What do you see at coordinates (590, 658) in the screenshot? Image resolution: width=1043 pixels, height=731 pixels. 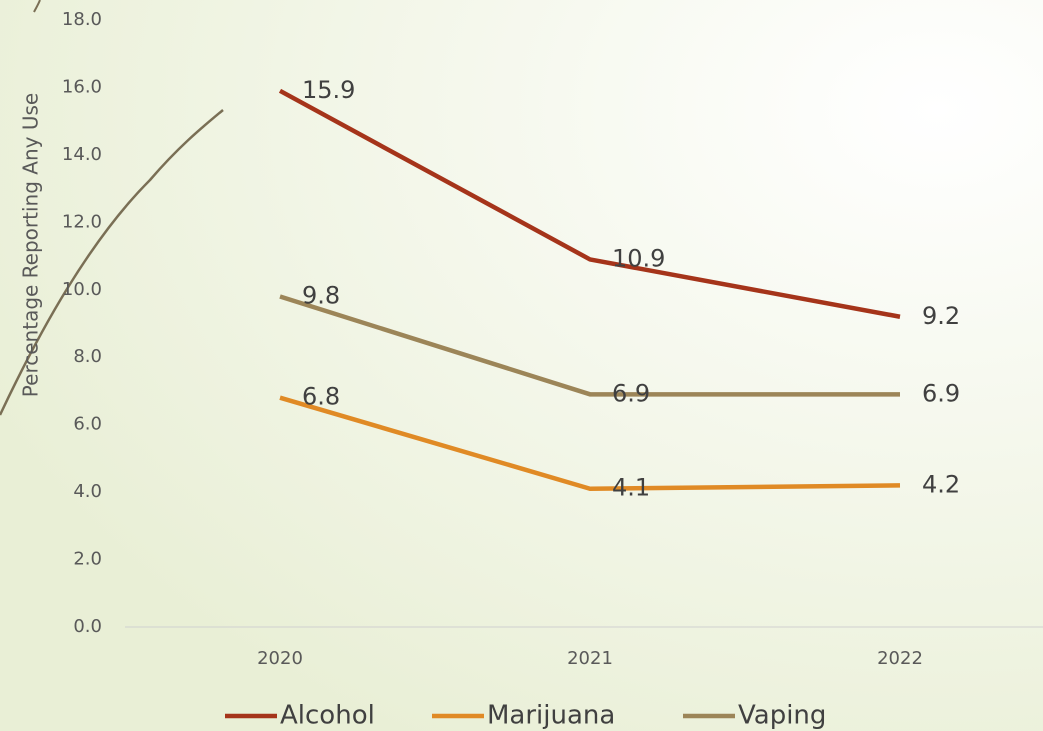 I see `x-tick-label: 2021` at bounding box center [590, 658].